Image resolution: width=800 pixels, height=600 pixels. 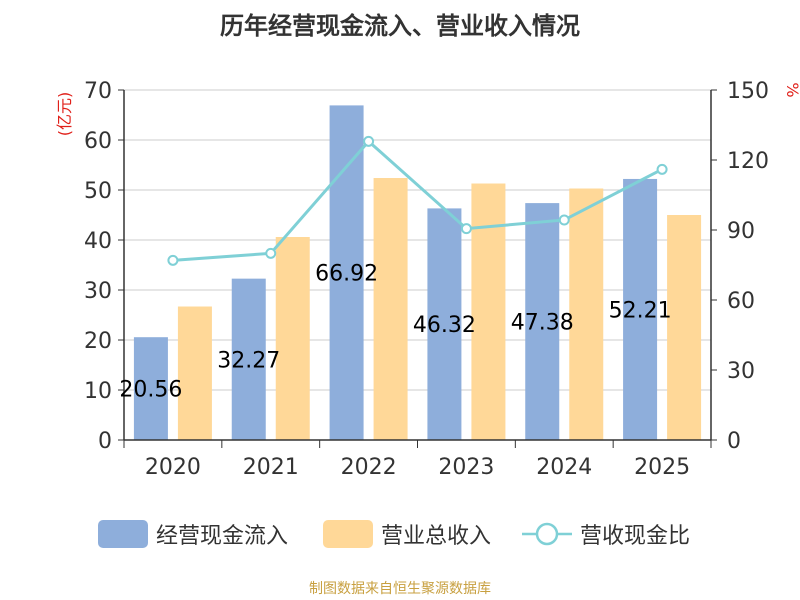 I want to click on x-tick-label: 2020, so click(x=173, y=467).